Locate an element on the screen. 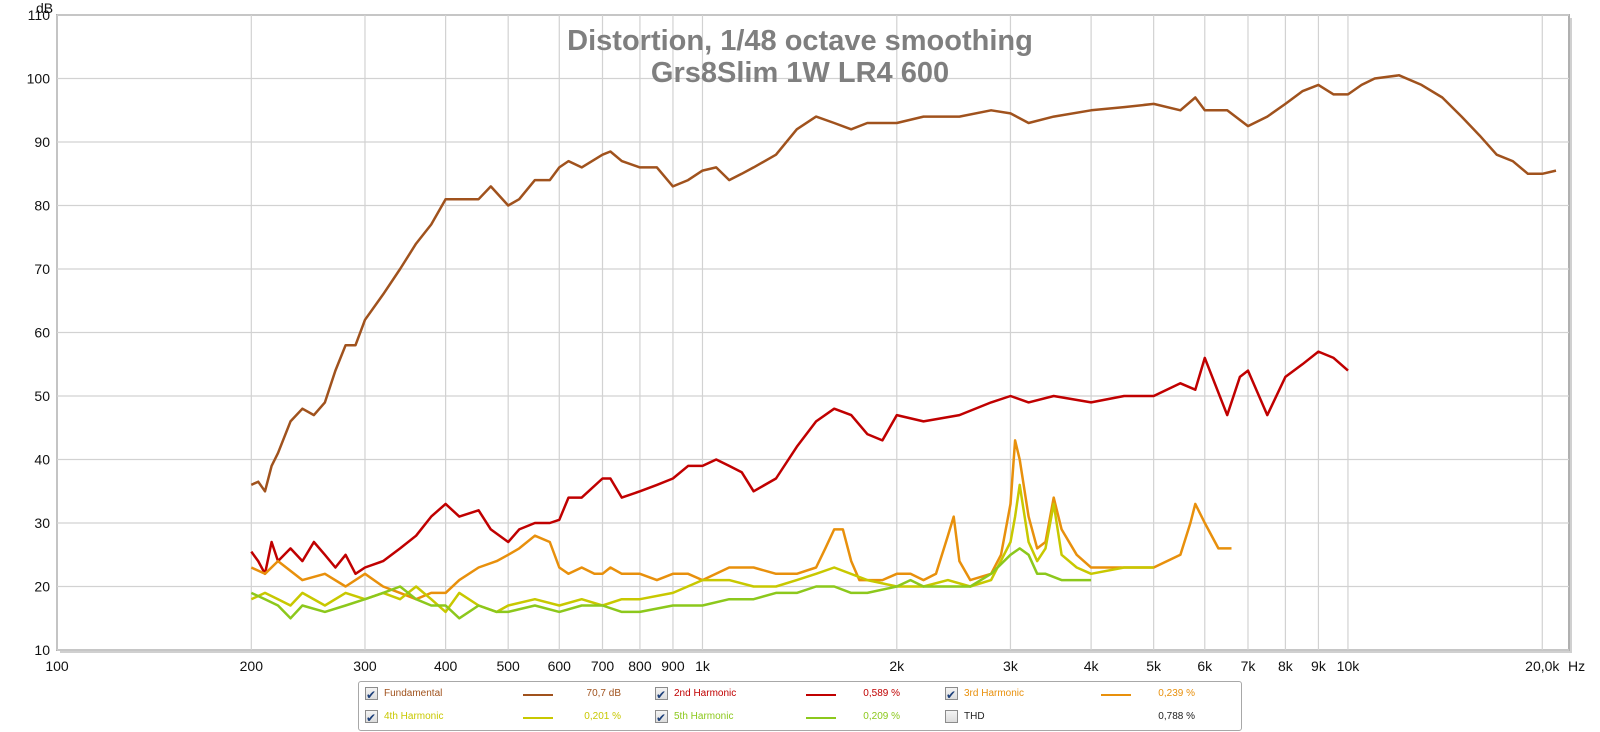 The height and width of the screenshot is (732, 1600). series-line-5th-harmonic is located at coordinates (671, 583).